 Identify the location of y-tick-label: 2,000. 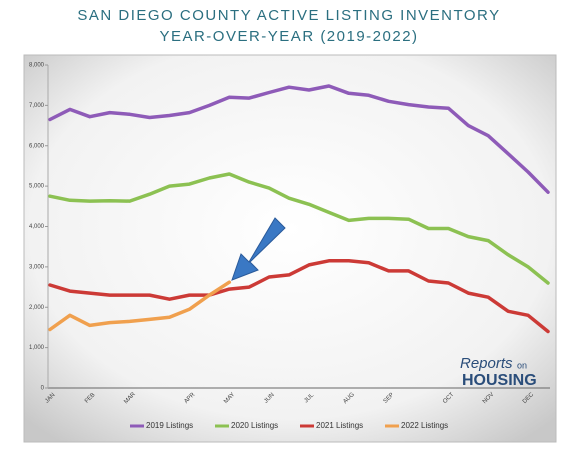
(37, 308).